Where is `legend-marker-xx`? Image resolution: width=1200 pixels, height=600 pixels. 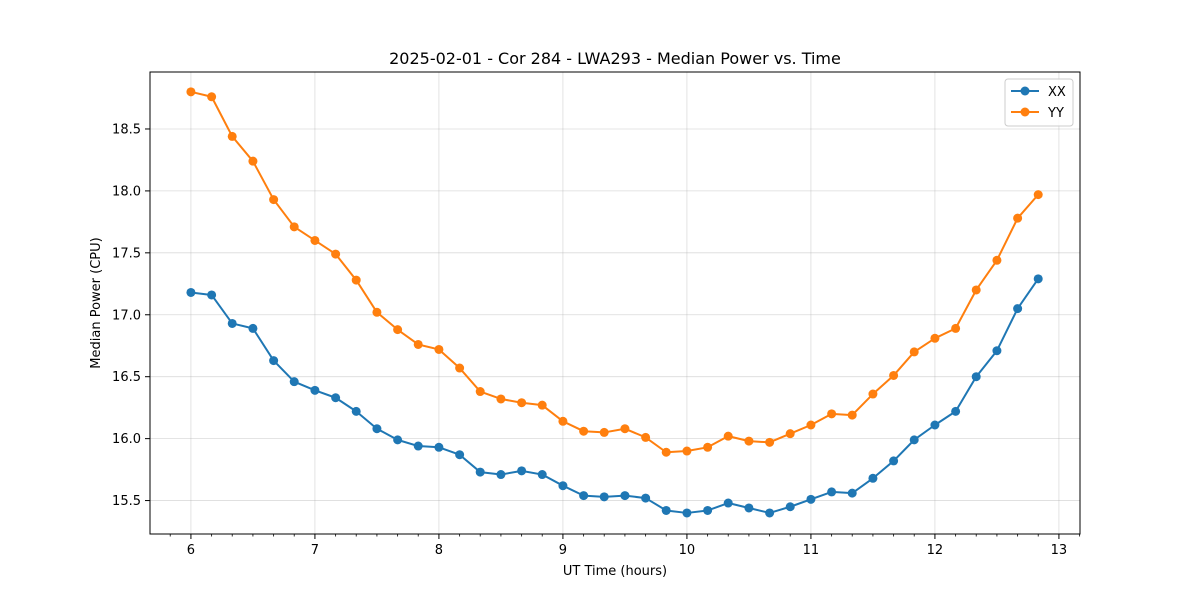
legend-marker-xx is located at coordinates (1025, 91).